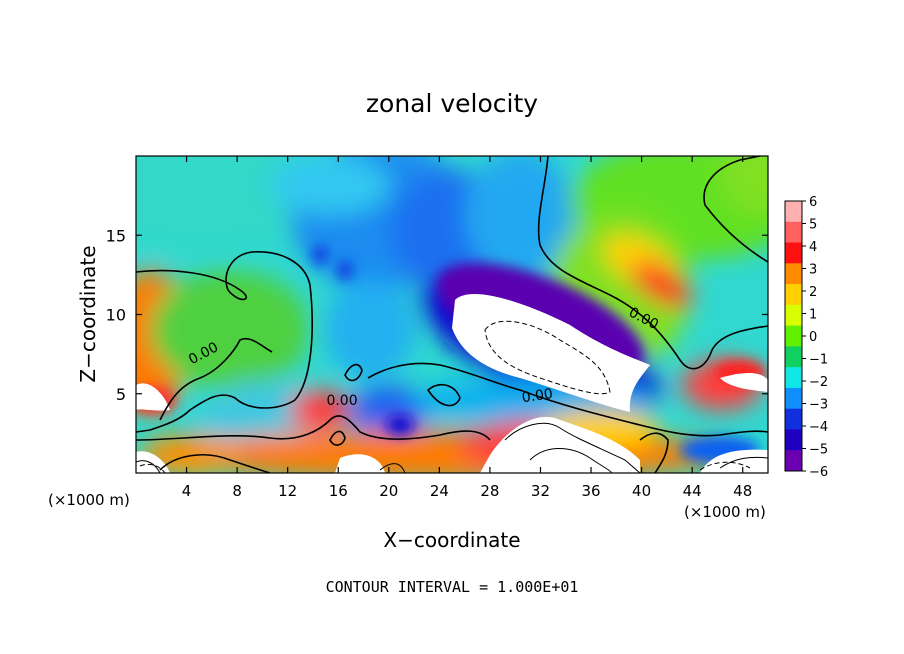 This screenshot has width=904, height=654. Describe the element at coordinates (489, 491) in the screenshot. I see `x-tick-label: 28` at that location.